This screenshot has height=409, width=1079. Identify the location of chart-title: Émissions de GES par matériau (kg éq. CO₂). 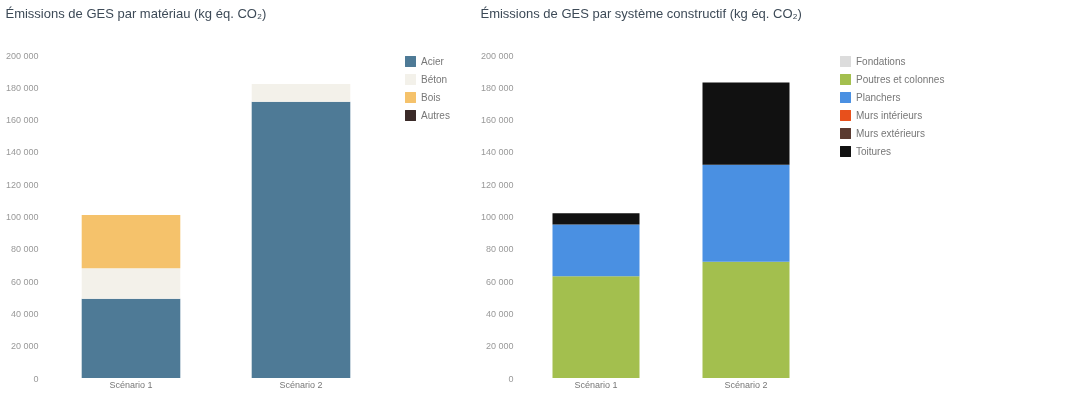
(136, 13).